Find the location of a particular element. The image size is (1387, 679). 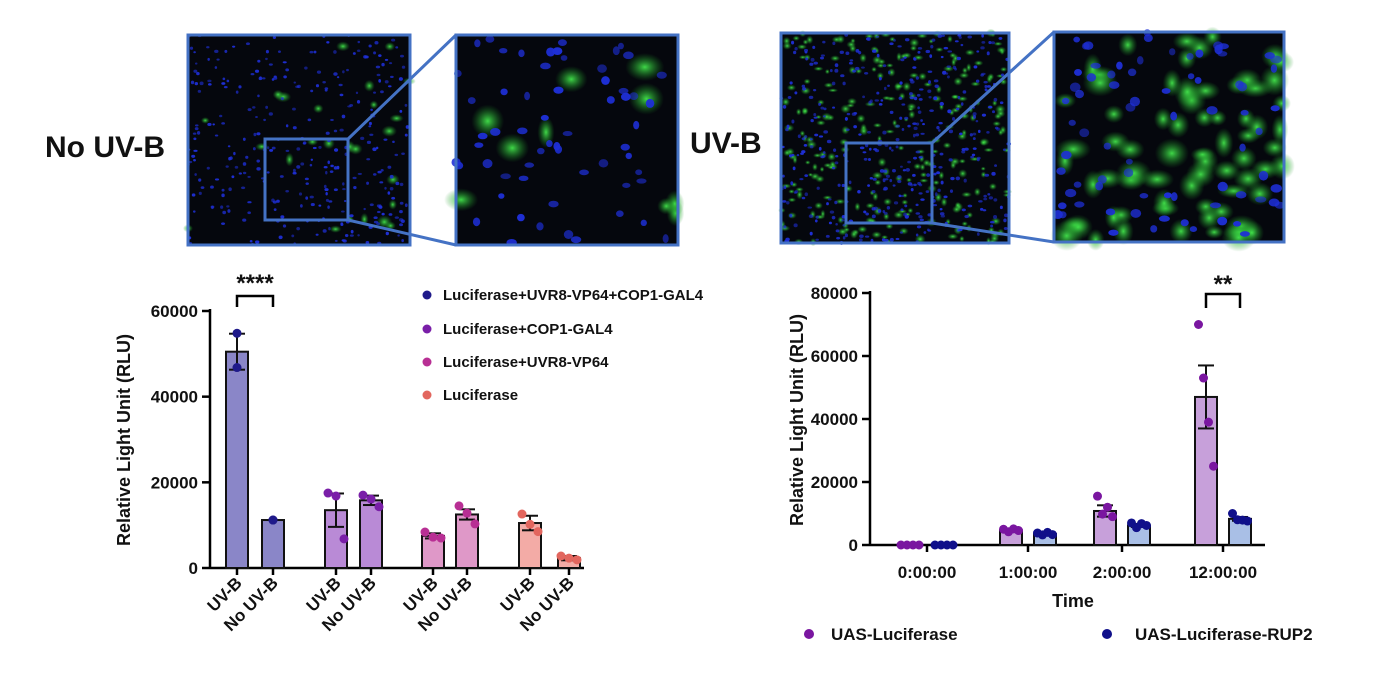

micrograph-no-uvb is located at coordinates (299, 139).